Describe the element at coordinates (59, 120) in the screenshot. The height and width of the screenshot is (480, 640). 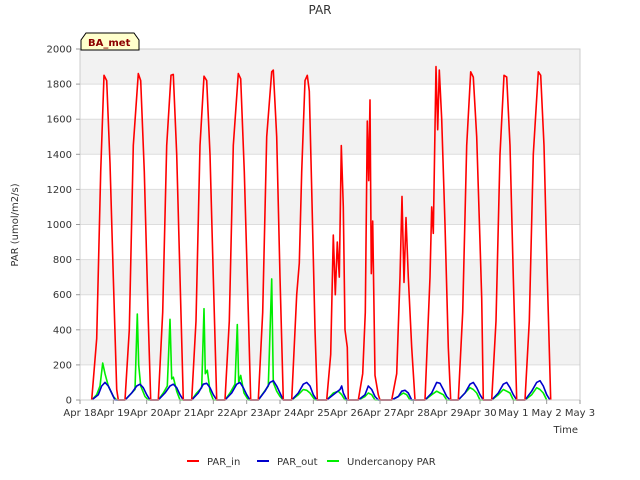
I see `y-tick-label: 1600` at that location.